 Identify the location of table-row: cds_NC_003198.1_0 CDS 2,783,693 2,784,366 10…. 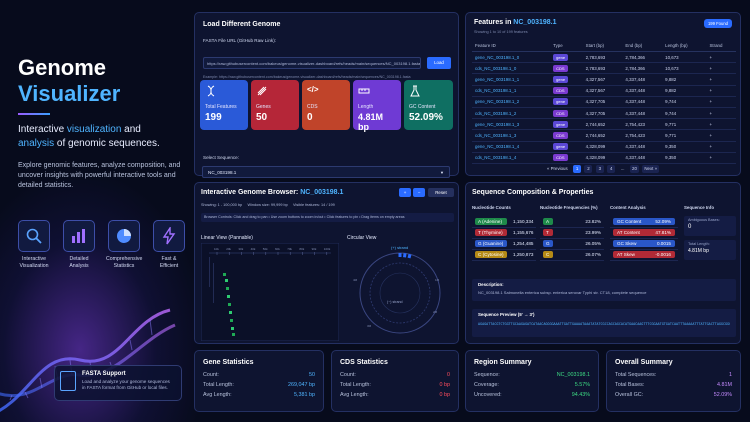
(604, 68).